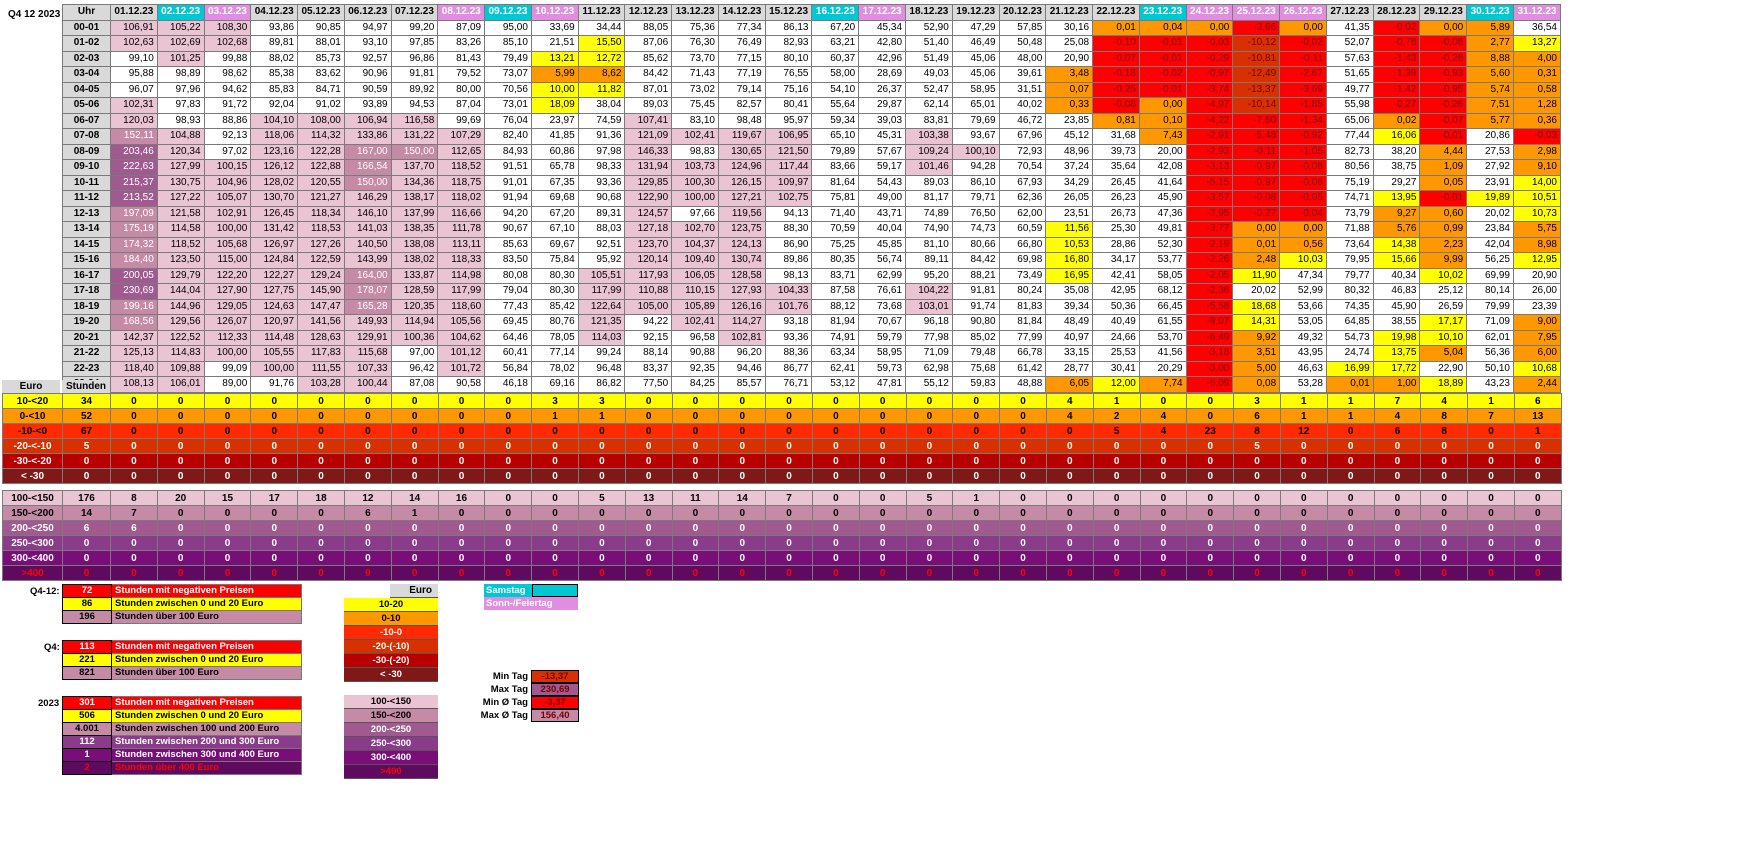 This screenshot has height=868, width=1742. I want to click on price-cell: 40,97, so click(1069, 337).